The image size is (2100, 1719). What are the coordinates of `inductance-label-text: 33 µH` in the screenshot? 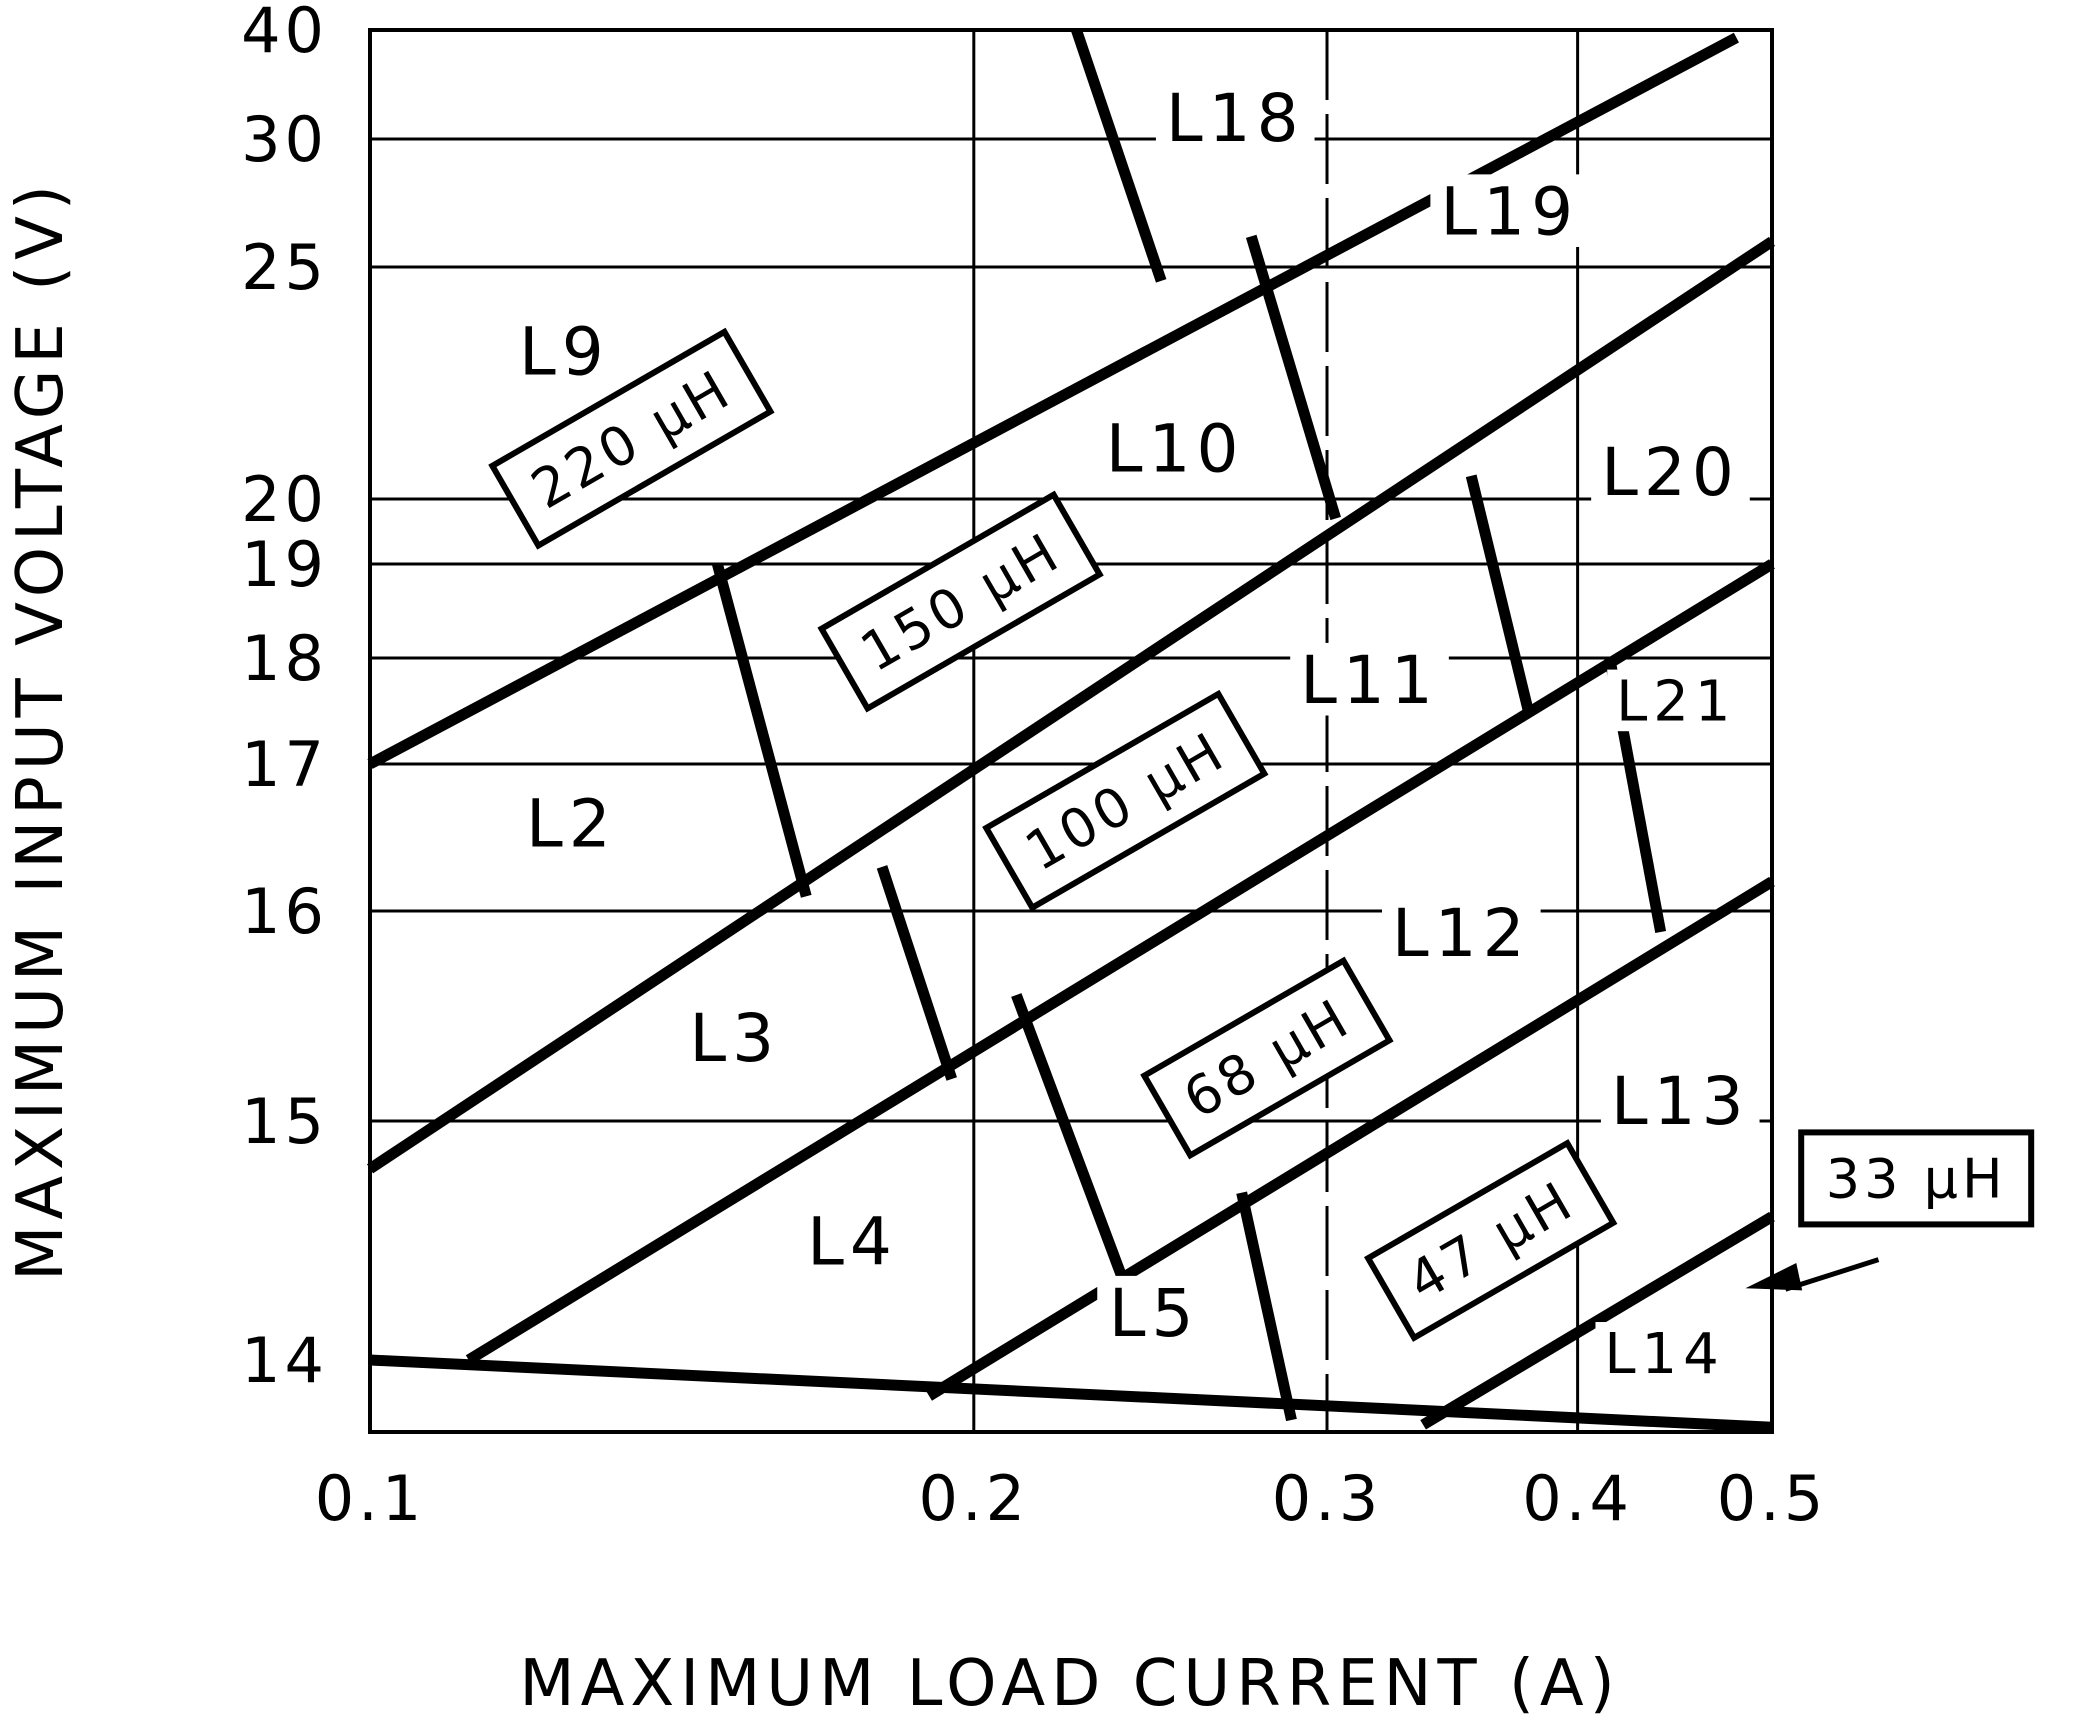 It's located at (1916, 1178).